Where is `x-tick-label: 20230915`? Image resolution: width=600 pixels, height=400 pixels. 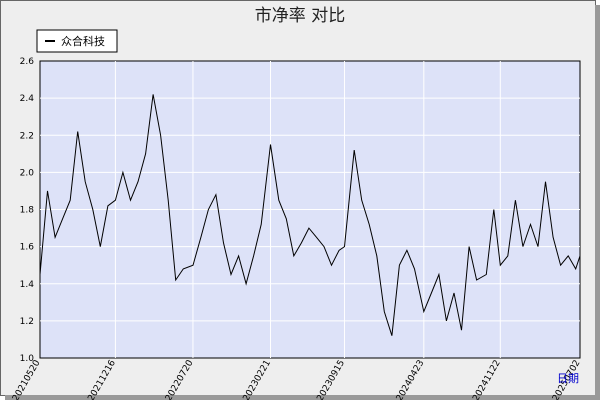
x-tick-label: 20230915 is located at coordinates (331, 379).